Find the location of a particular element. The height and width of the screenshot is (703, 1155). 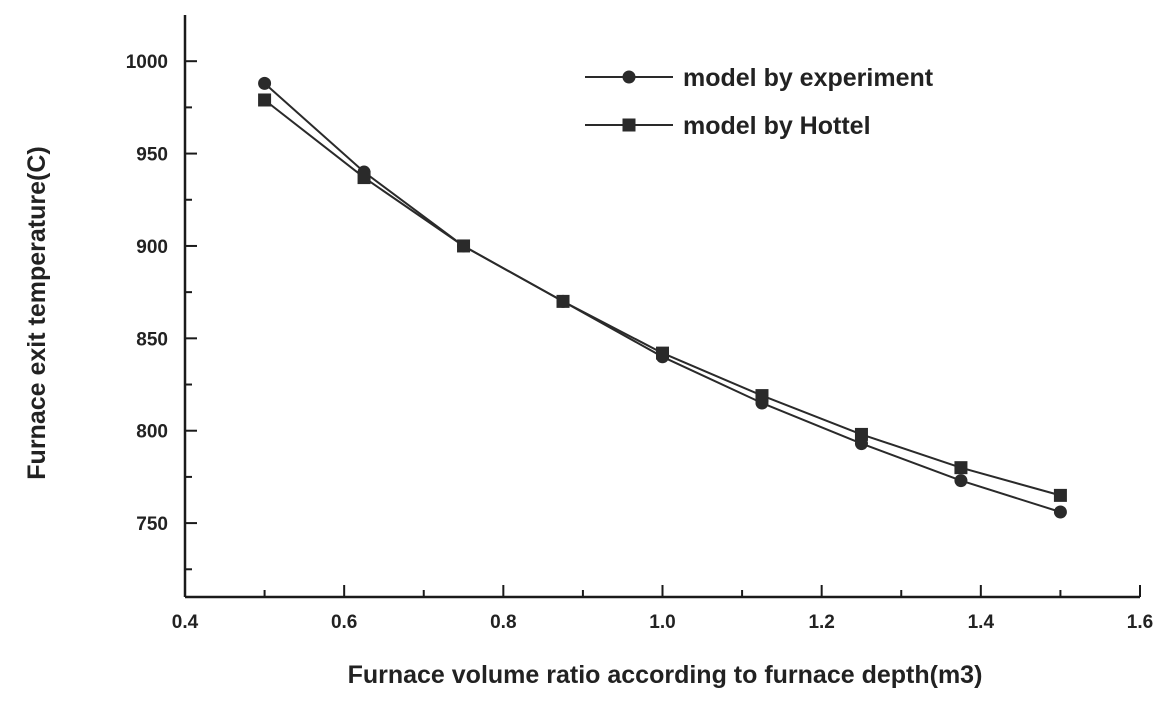

y-tick-label: 800 is located at coordinates (152, 432).